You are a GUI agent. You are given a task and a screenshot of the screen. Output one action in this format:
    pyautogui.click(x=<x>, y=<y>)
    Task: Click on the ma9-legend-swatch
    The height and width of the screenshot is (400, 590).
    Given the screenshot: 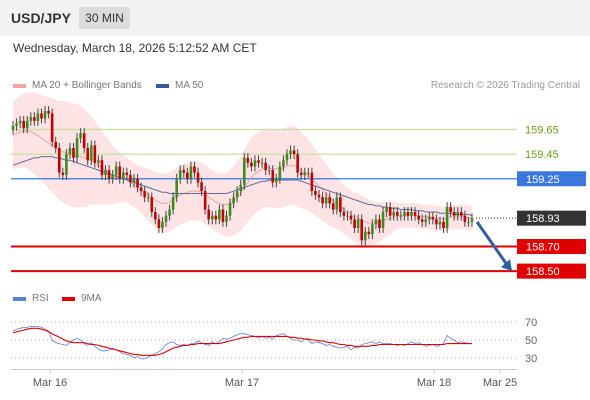 What is the action you would take?
    pyautogui.click(x=68, y=299)
    